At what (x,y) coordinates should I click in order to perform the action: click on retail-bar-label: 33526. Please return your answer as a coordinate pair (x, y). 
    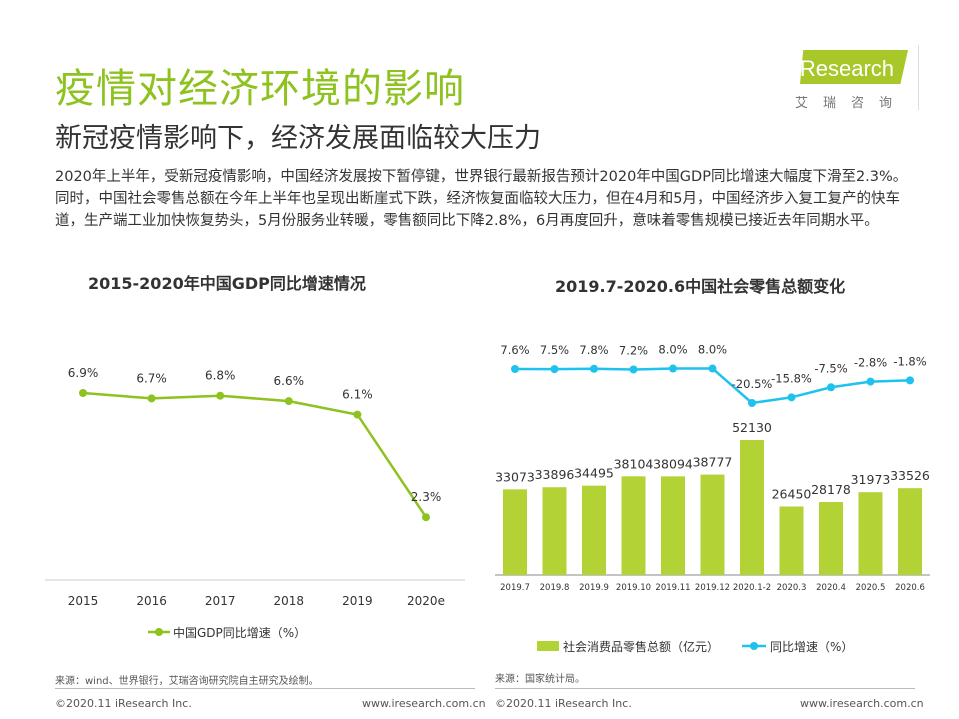
    Looking at the image, I should click on (910, 475).